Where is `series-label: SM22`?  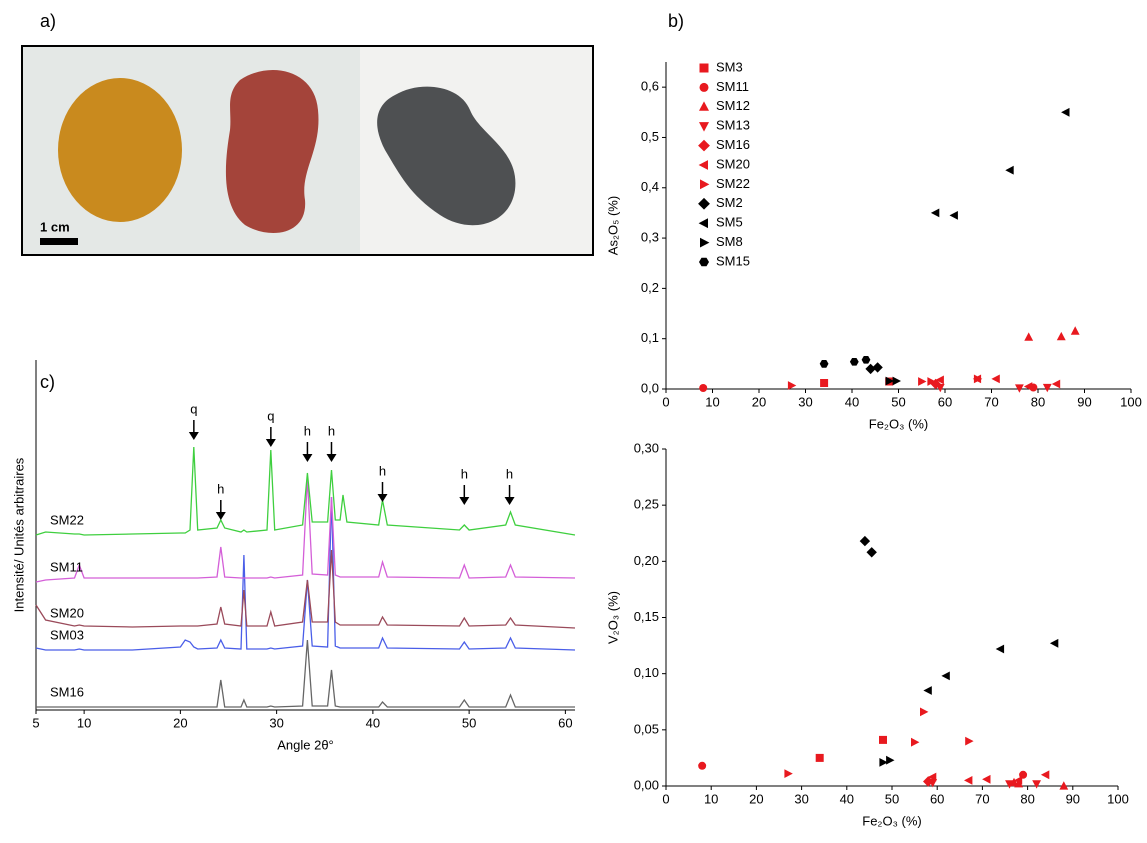
series-label: SM22 is located at coordinates (67, 519).